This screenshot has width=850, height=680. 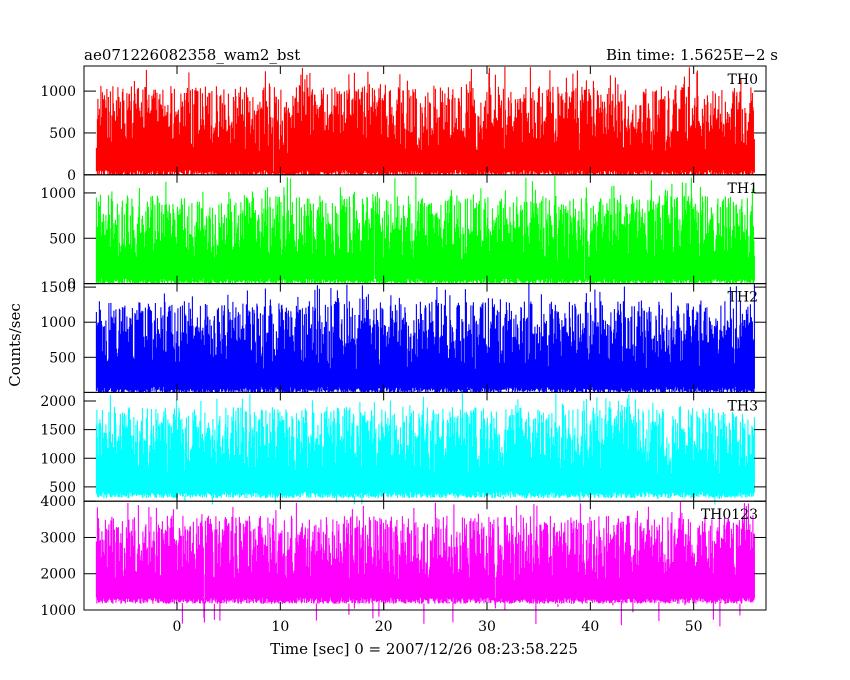 I want to click on x-axis-title: Time [sec] 0 = 2007/12/26 08:23:58.225, so click(x=424, y=649).